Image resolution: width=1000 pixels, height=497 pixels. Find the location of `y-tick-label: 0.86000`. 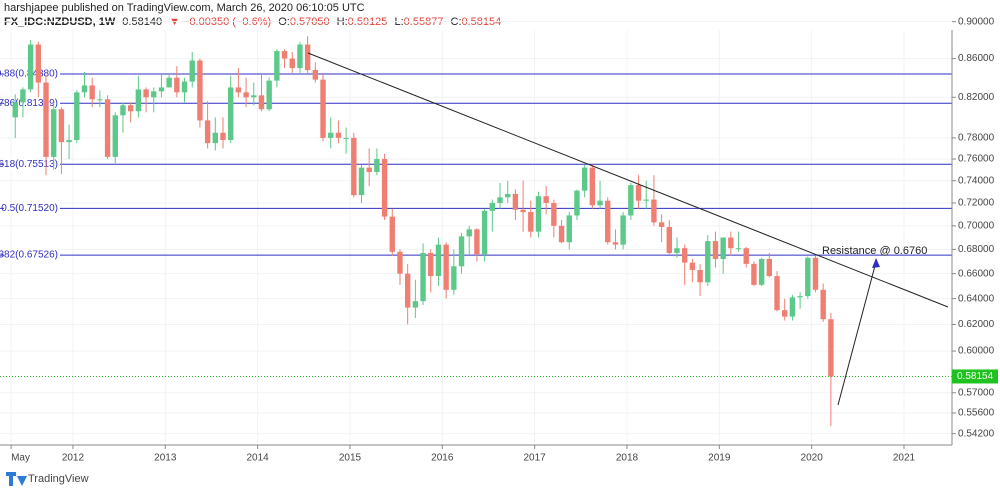

y-tick-label: 0.86000 is located at coordinates (976, 58).